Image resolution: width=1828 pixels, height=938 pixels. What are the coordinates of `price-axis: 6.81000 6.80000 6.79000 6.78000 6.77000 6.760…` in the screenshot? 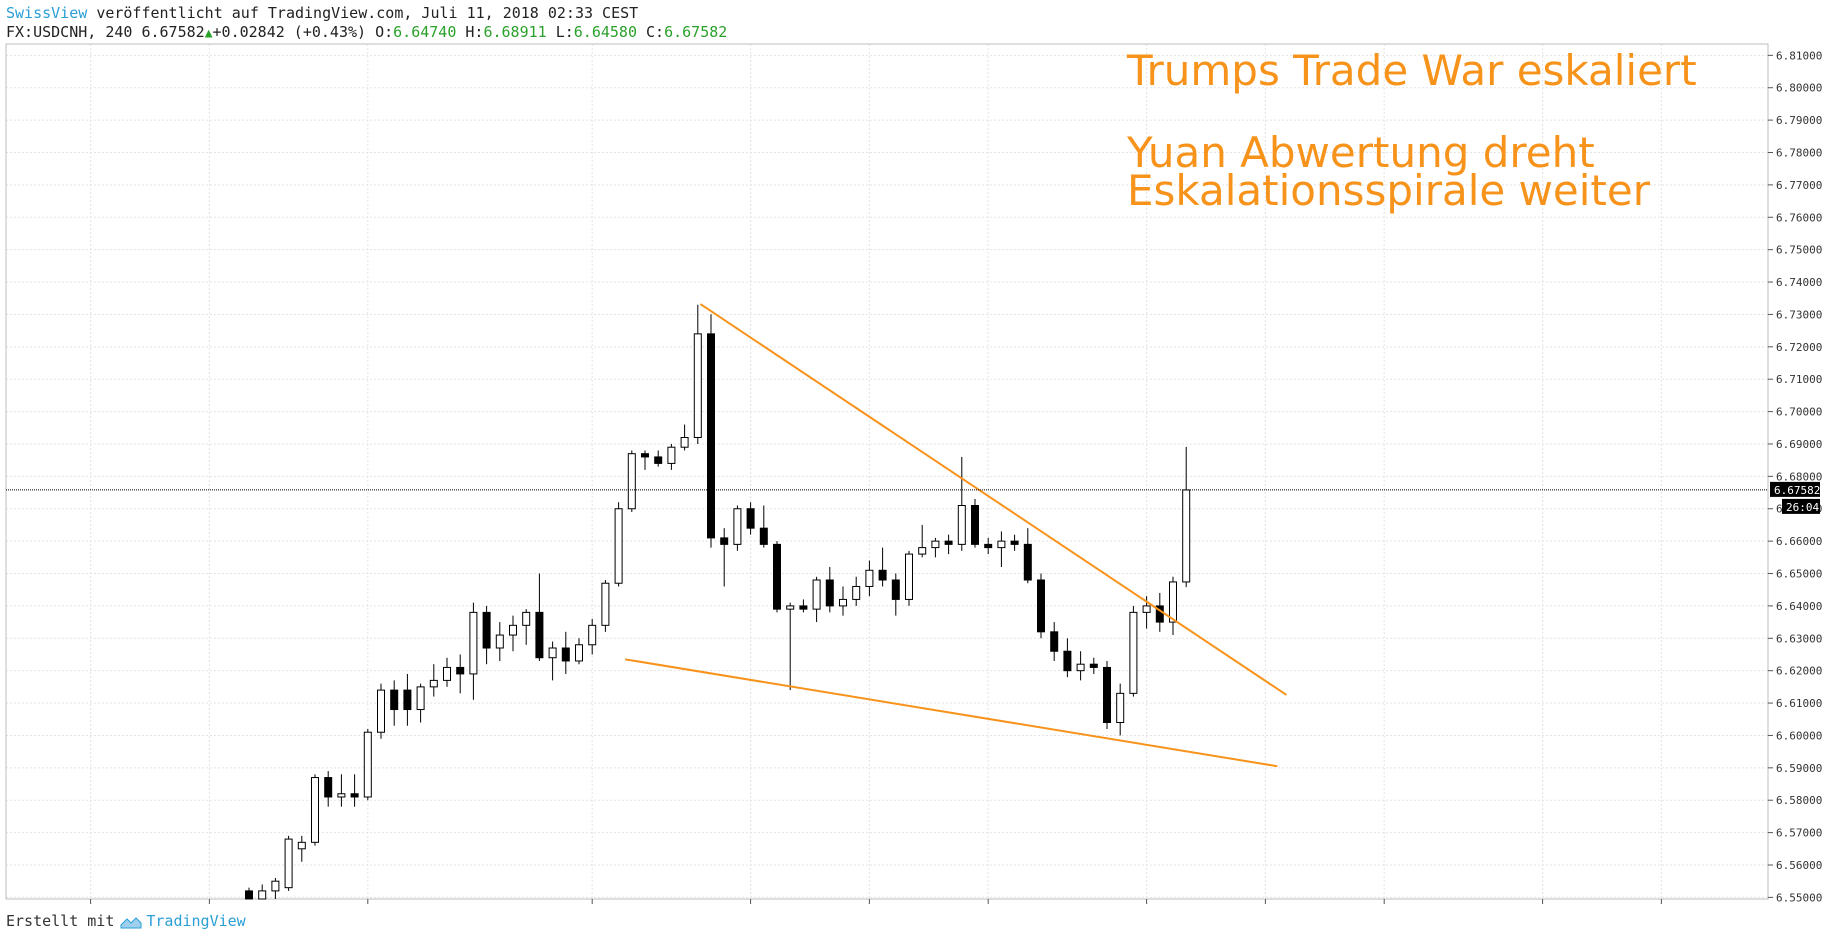 It's located at (1795, 476).